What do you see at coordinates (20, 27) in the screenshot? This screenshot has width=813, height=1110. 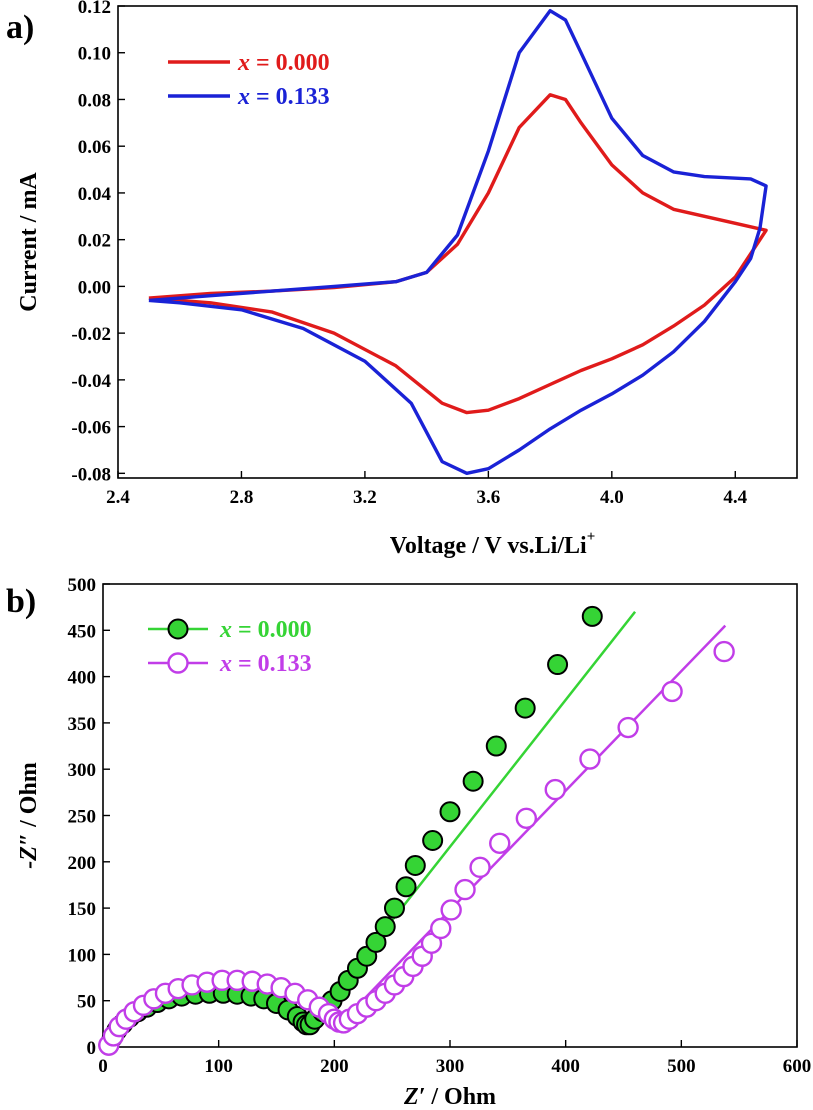 I see `panel-label: a)` at bounding box center [20, 27].